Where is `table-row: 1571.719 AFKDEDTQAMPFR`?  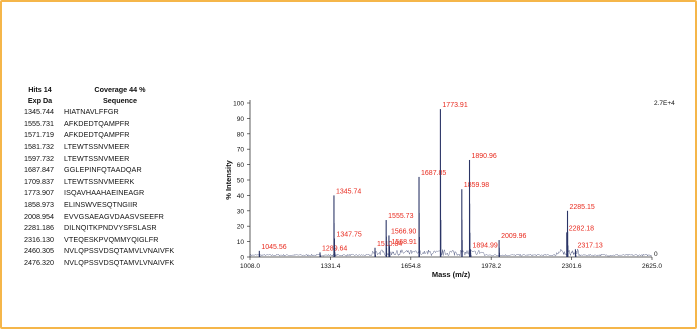 table-row: 1571.719 AFKDEDTQAMPFR is located at coordinates (116, 135).